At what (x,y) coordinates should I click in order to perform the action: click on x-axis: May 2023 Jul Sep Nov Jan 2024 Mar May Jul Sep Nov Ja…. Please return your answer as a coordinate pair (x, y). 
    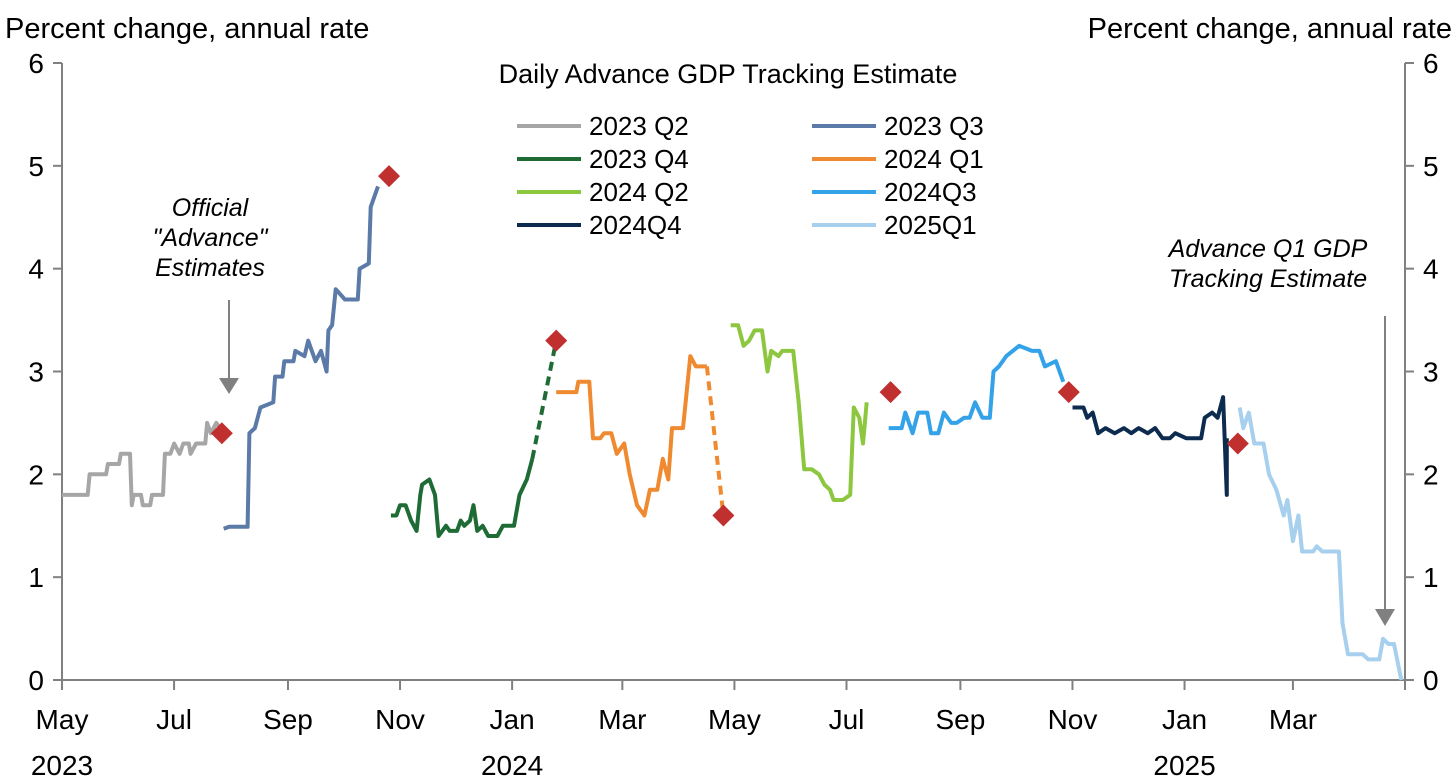
    Looking at the image, I should click on (718, 728).